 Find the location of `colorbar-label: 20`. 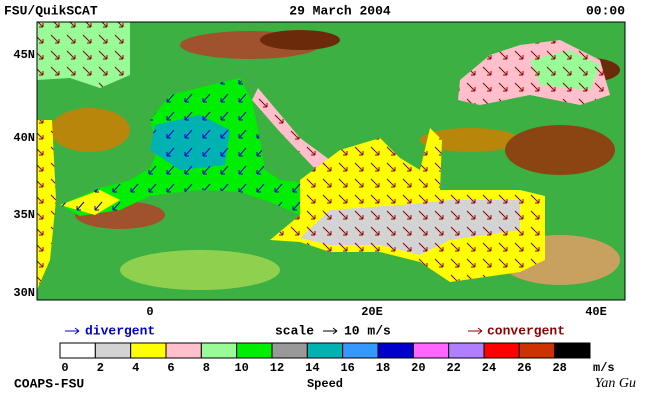

colorbar-label: 20 is located at coordinates (418, 368).